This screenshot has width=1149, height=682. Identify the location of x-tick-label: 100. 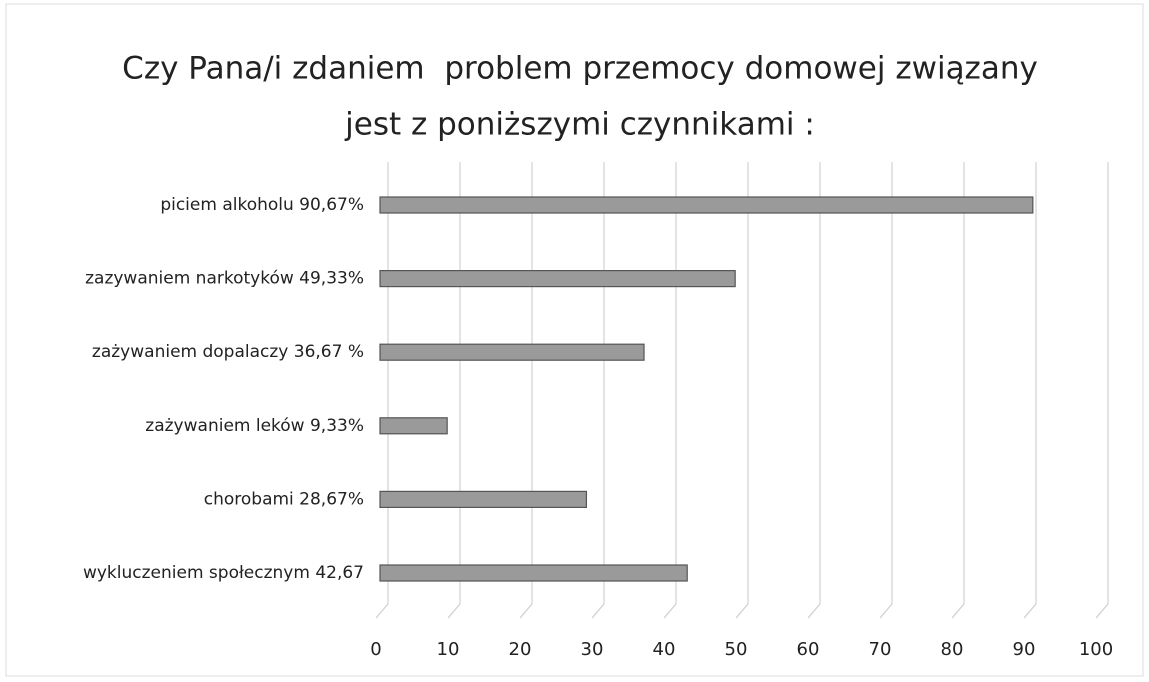
(1096, 649).